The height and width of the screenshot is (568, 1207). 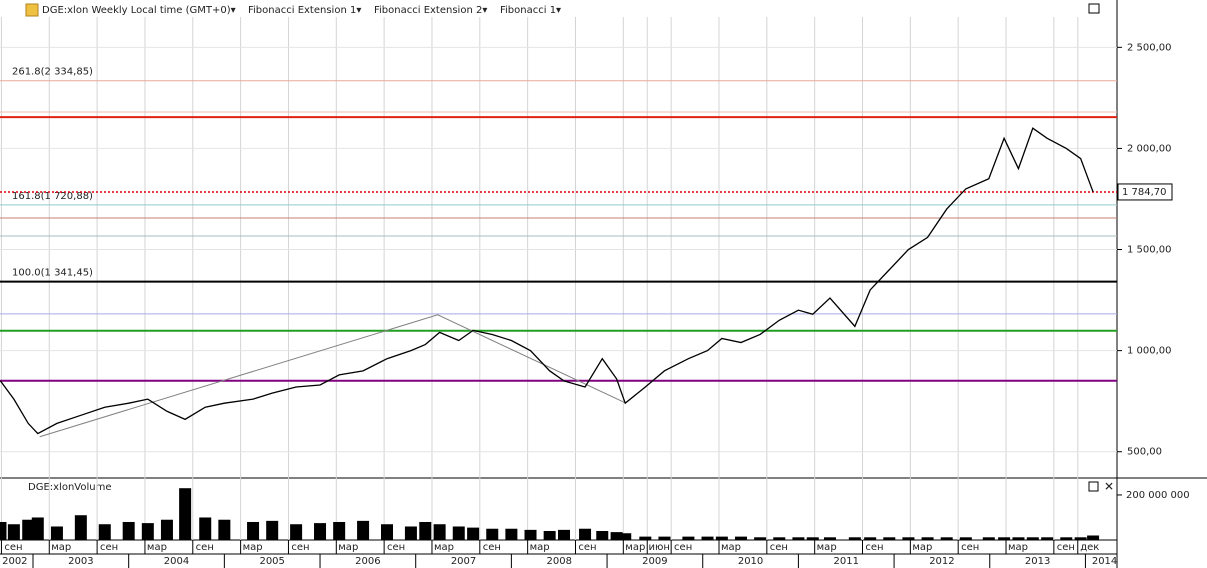 I want to click on fib-label: 100.0(1 341,45), so click(x=52, y=273).